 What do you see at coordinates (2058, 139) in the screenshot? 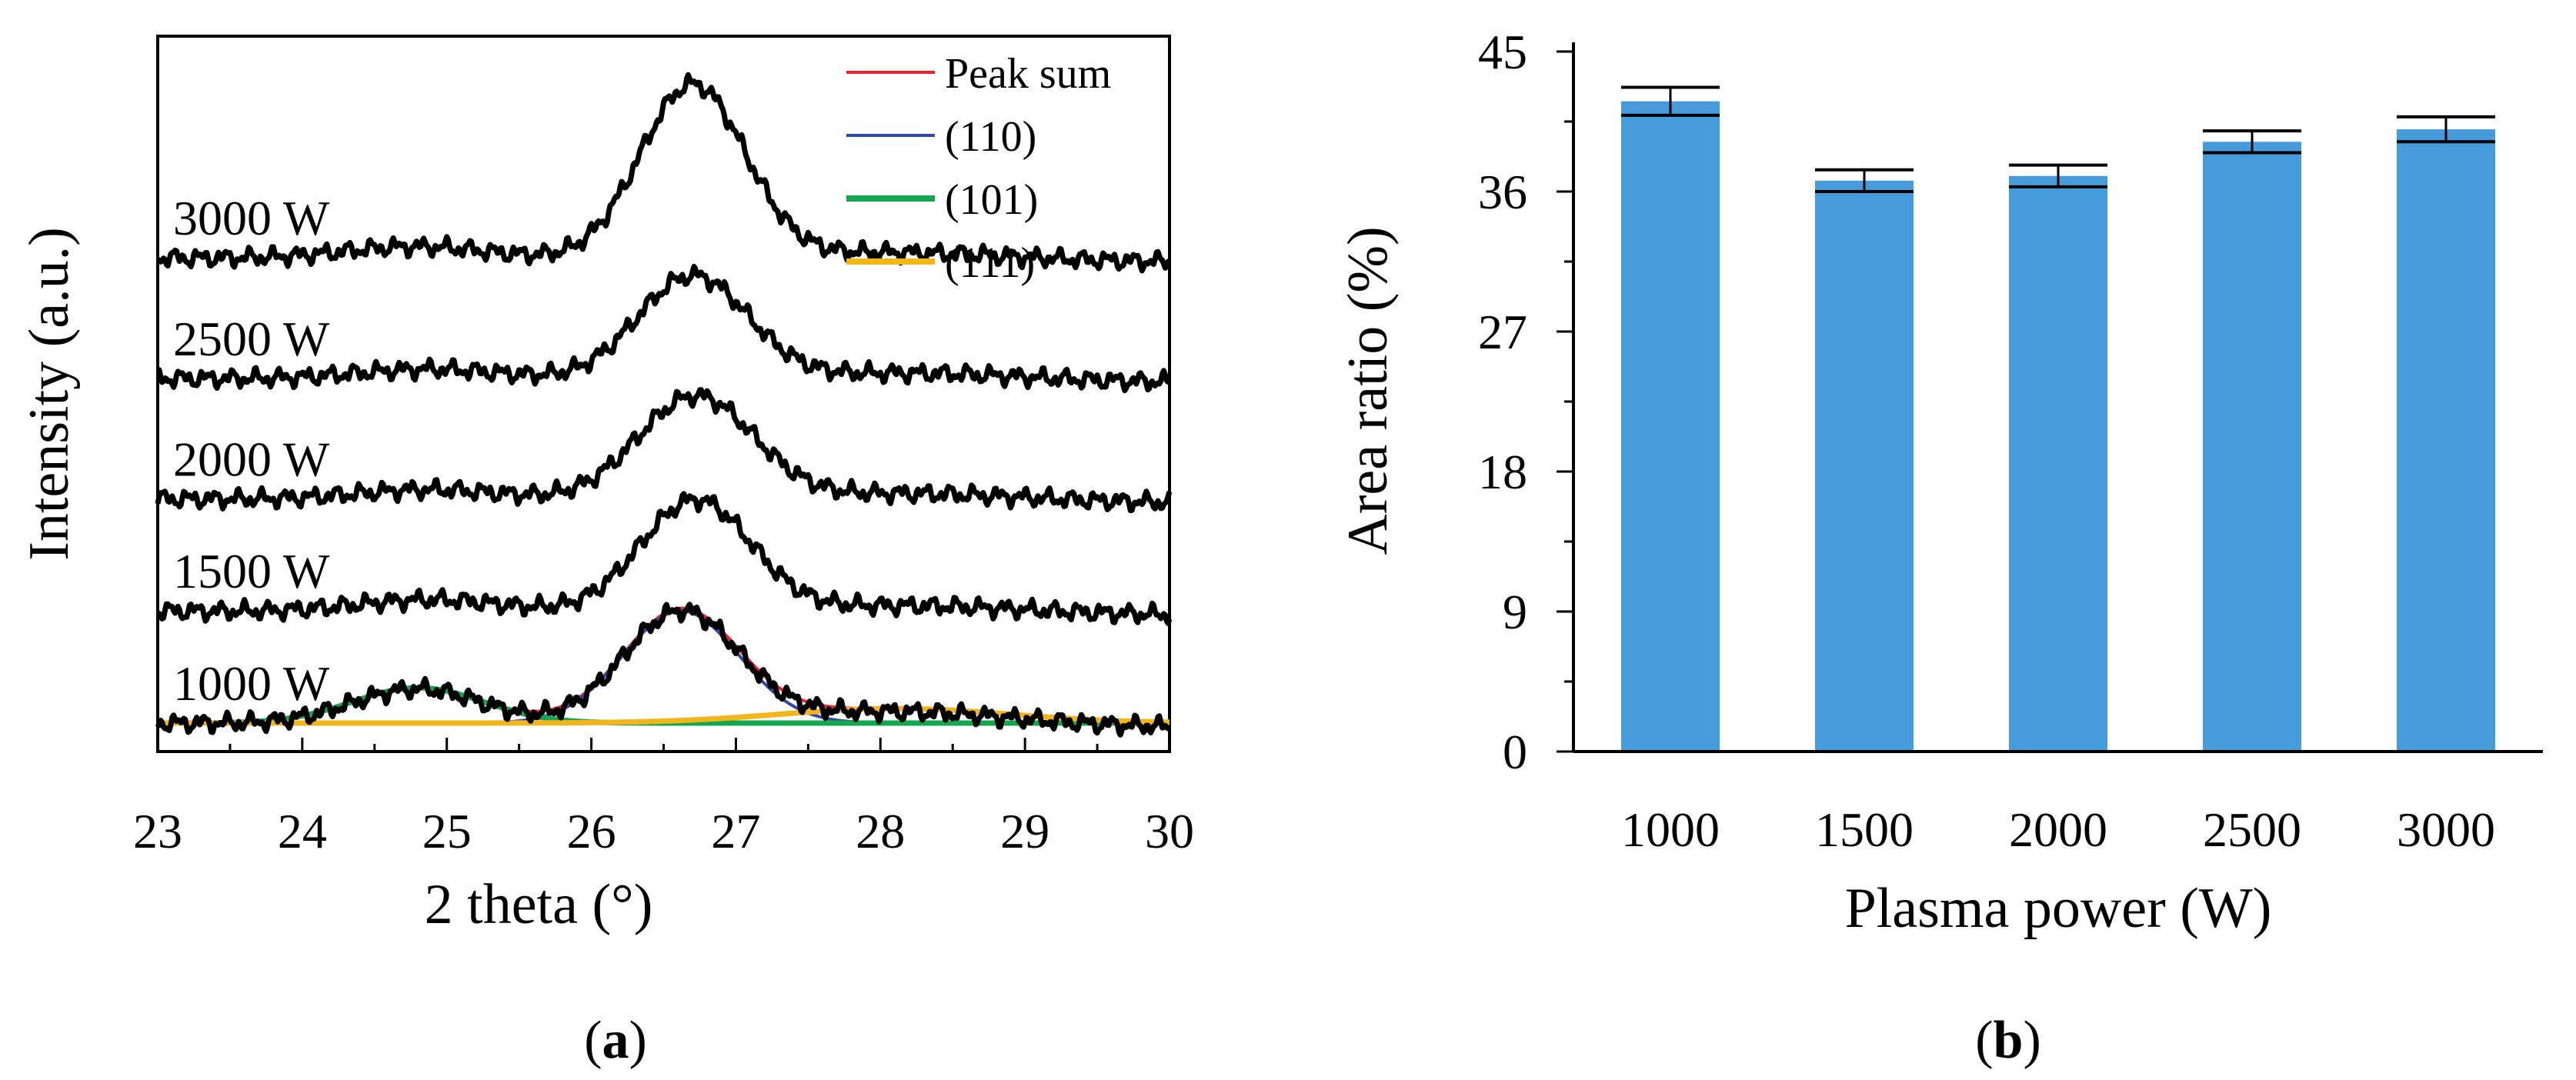
I see `panel-b-error-bars` at bounding box center [2058, 139].